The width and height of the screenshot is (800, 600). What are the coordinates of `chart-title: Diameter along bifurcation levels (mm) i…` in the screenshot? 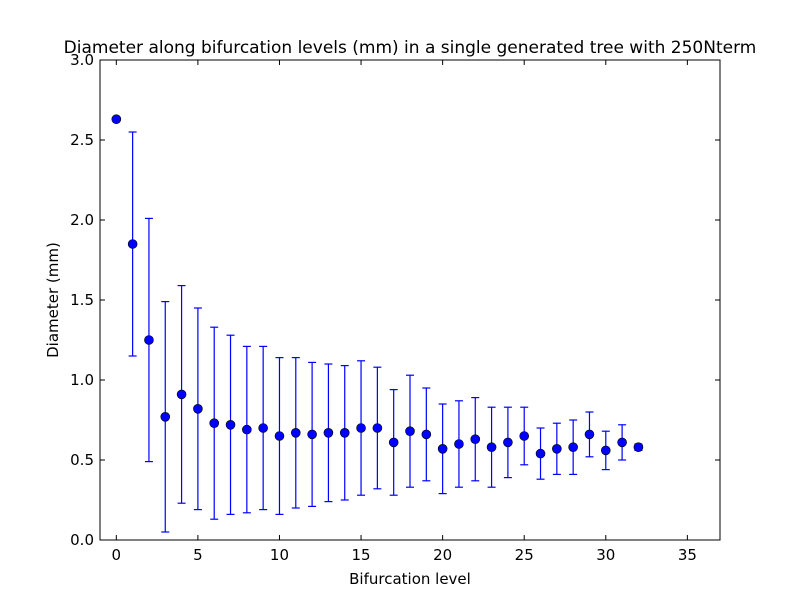 It's located at (410, 48).